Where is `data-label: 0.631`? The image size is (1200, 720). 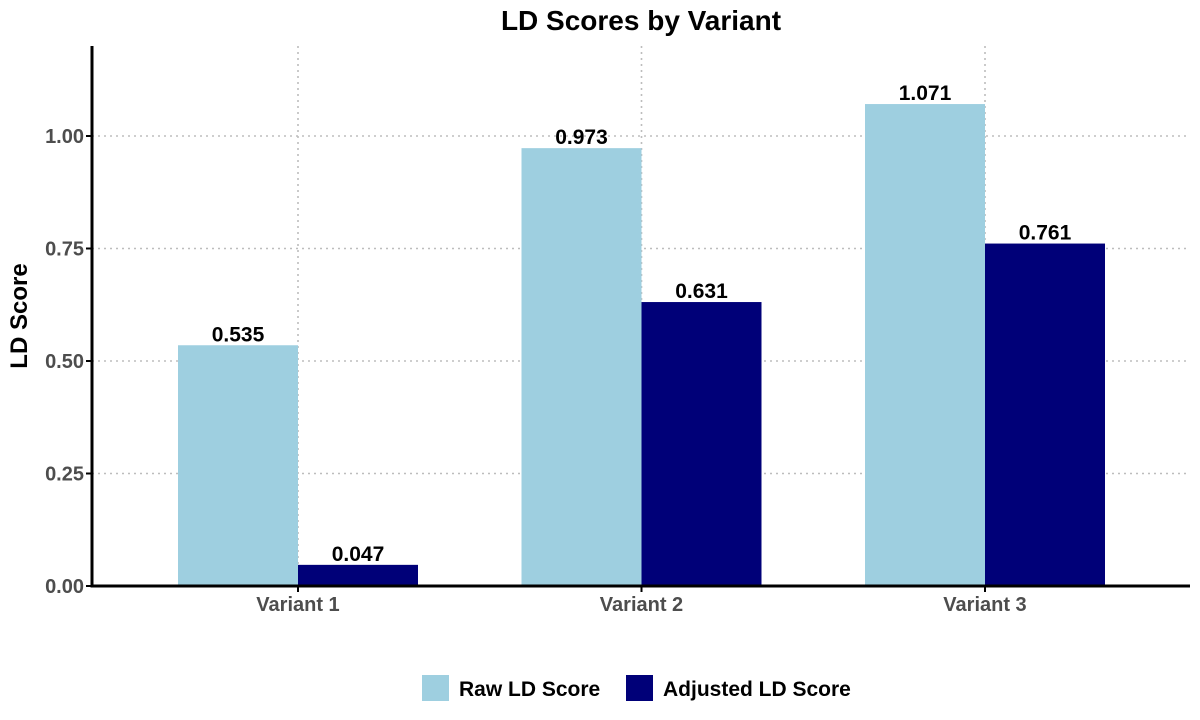
data-label: 0.631 is located at coordinates (701, 291).